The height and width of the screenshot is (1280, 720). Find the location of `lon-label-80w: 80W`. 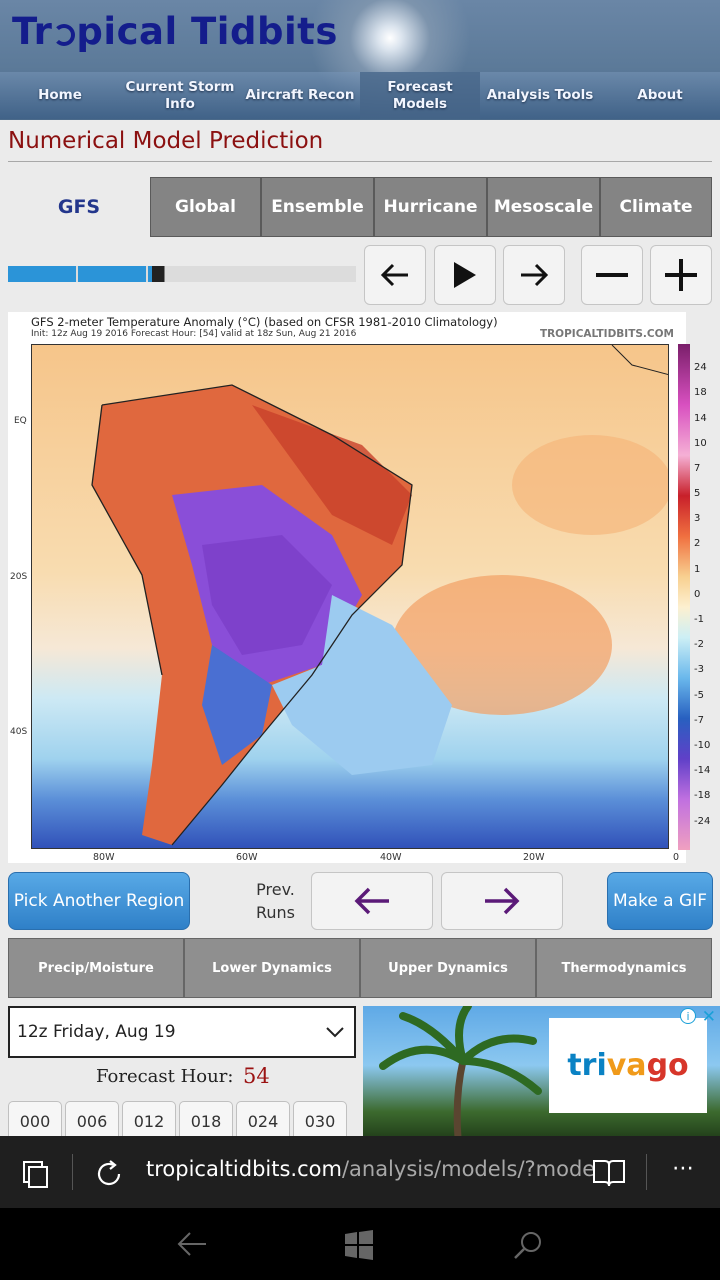

lon-label-80w: 80W is located at coordinates (104, 857).